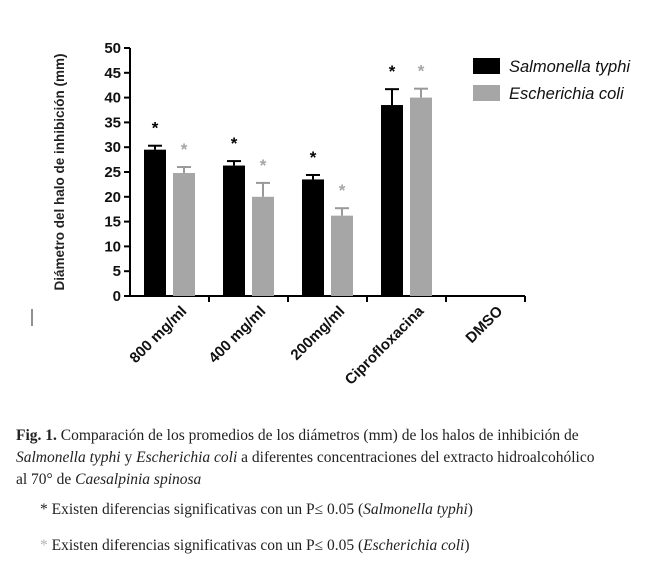  What do you see at coordinates (414, 545) in the screenshot?
I see `note-species: Escherichia coli` at bounding box center [414, 545].